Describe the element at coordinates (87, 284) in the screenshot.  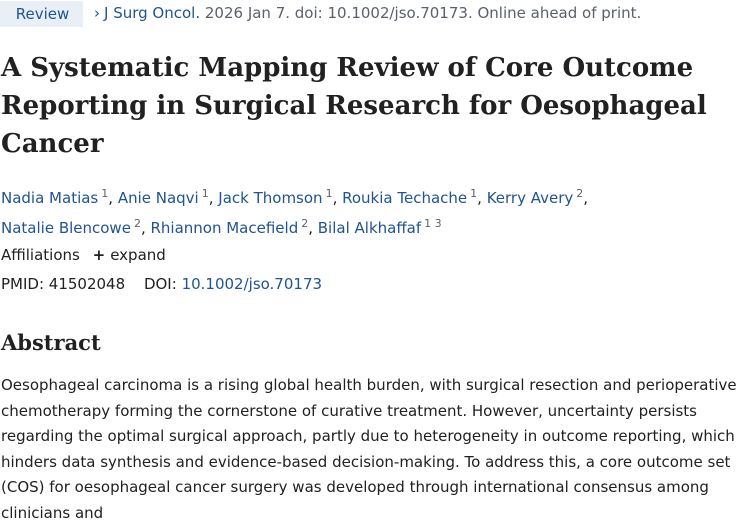
I see `pmid-value: 41502048` at that location.